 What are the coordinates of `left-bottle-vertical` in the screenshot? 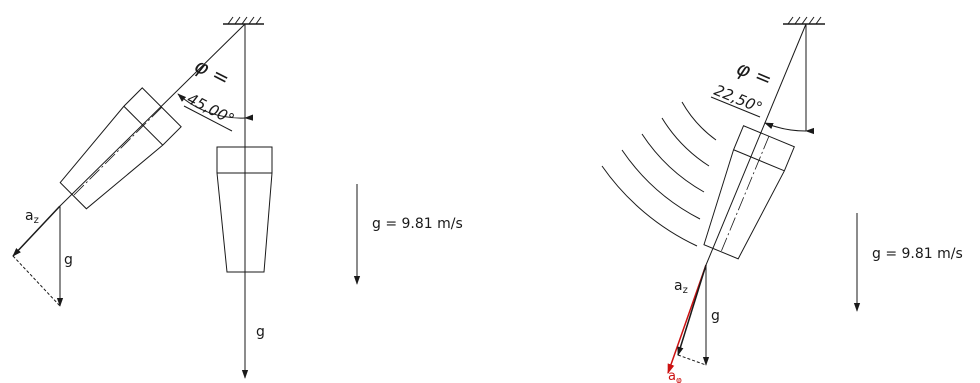 It's located at (244, 209).